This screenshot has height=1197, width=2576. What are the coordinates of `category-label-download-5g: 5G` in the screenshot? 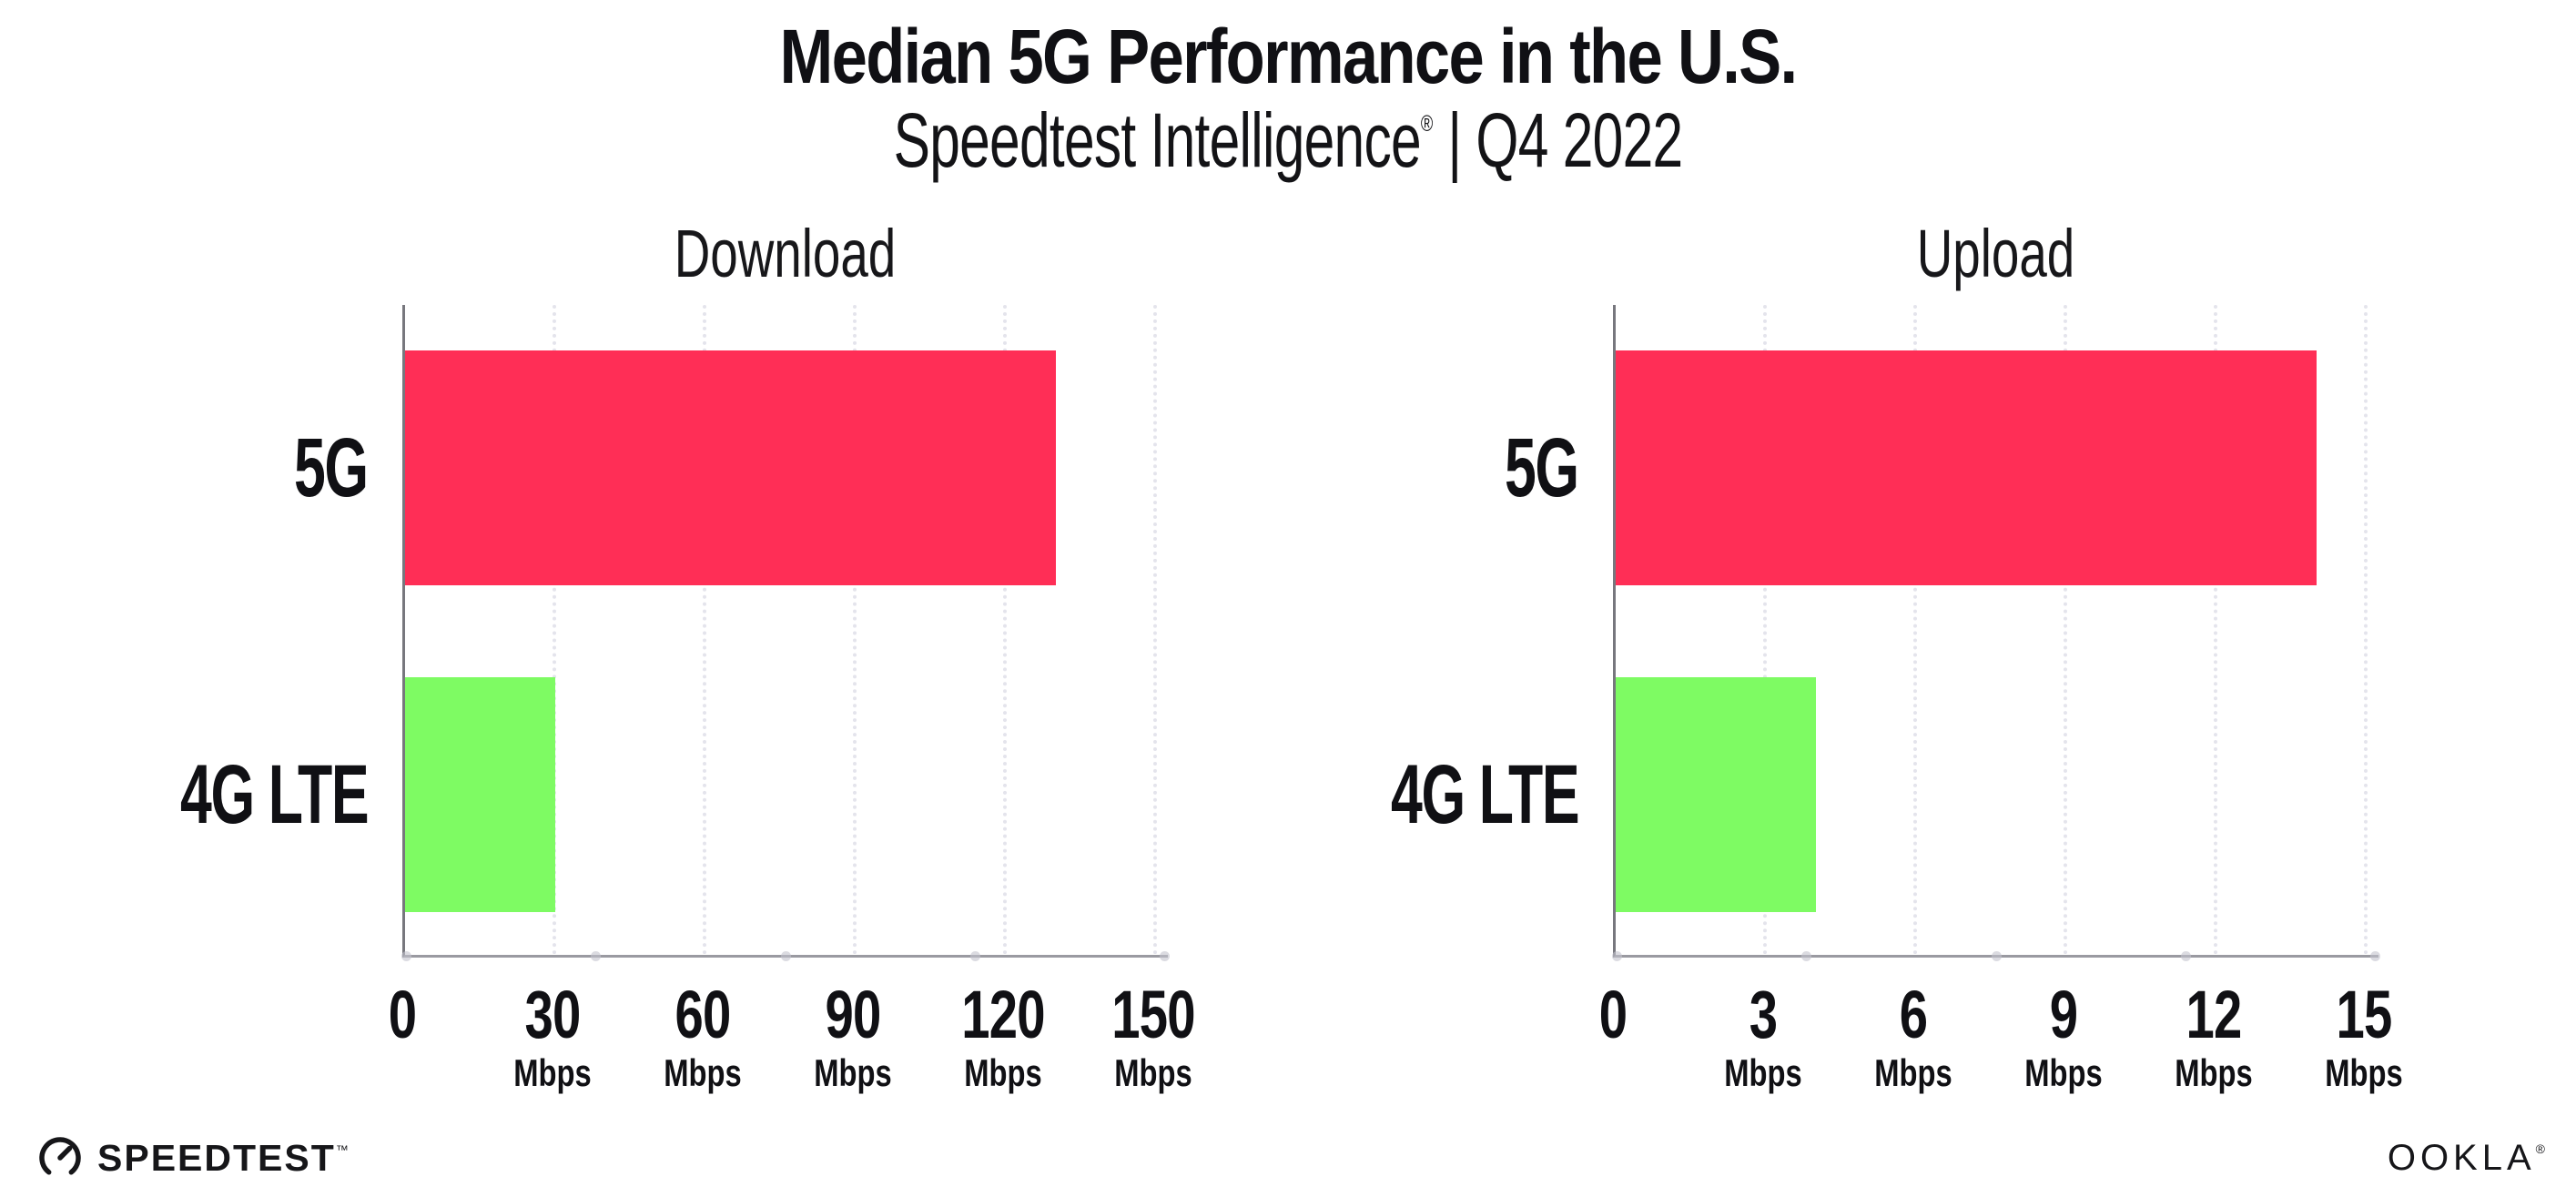 It's located at (331, 468).